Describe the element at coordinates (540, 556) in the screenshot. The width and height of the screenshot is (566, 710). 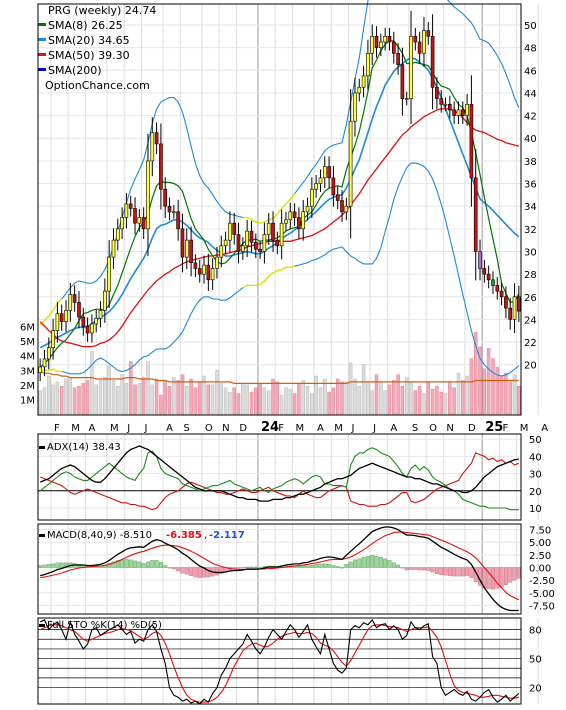
I see `macd-tick-label: 2.50` at that location.